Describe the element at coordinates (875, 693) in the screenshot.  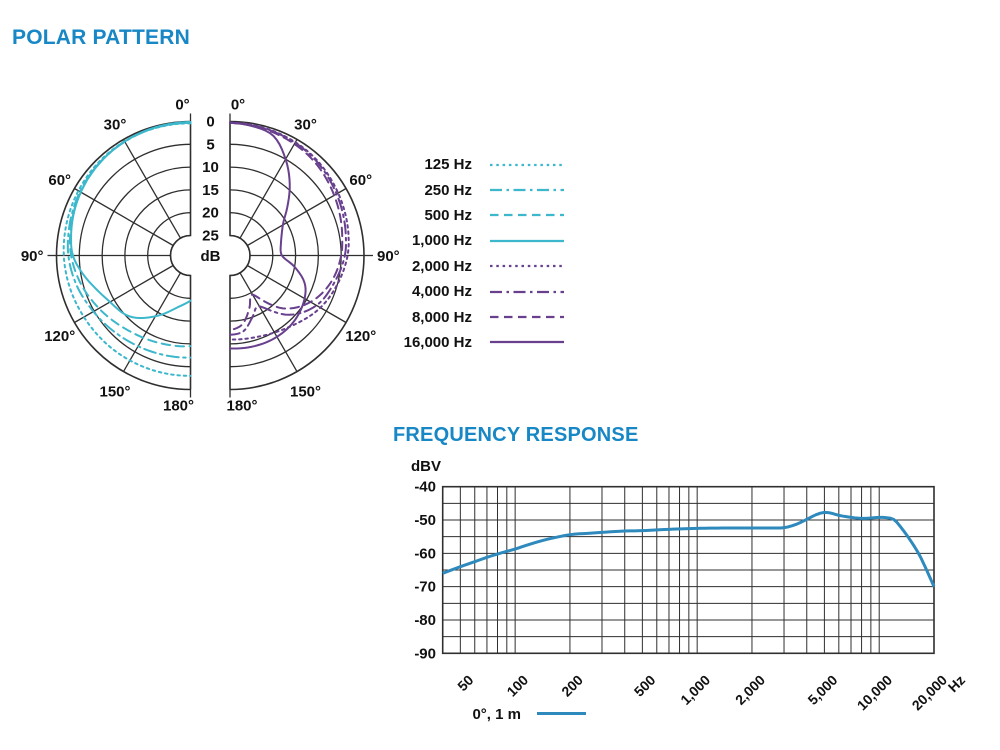
I see `fr-x-tick-label: 10,000` at that location.